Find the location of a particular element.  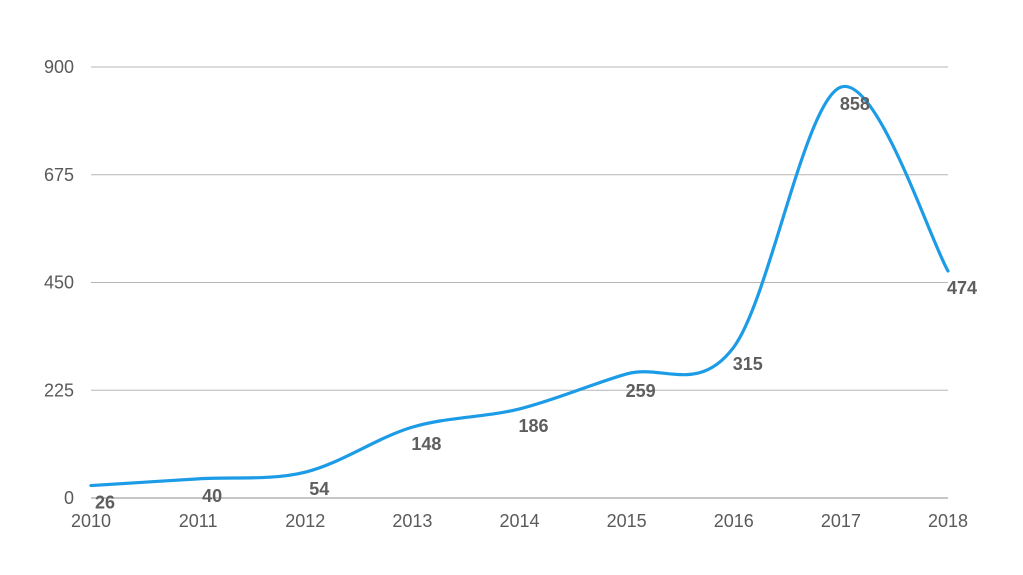

x-axis-ticks: 2010 2011 2012 2013 2014 2015 2016 2017 2018 is located at coordinates (519, 521).